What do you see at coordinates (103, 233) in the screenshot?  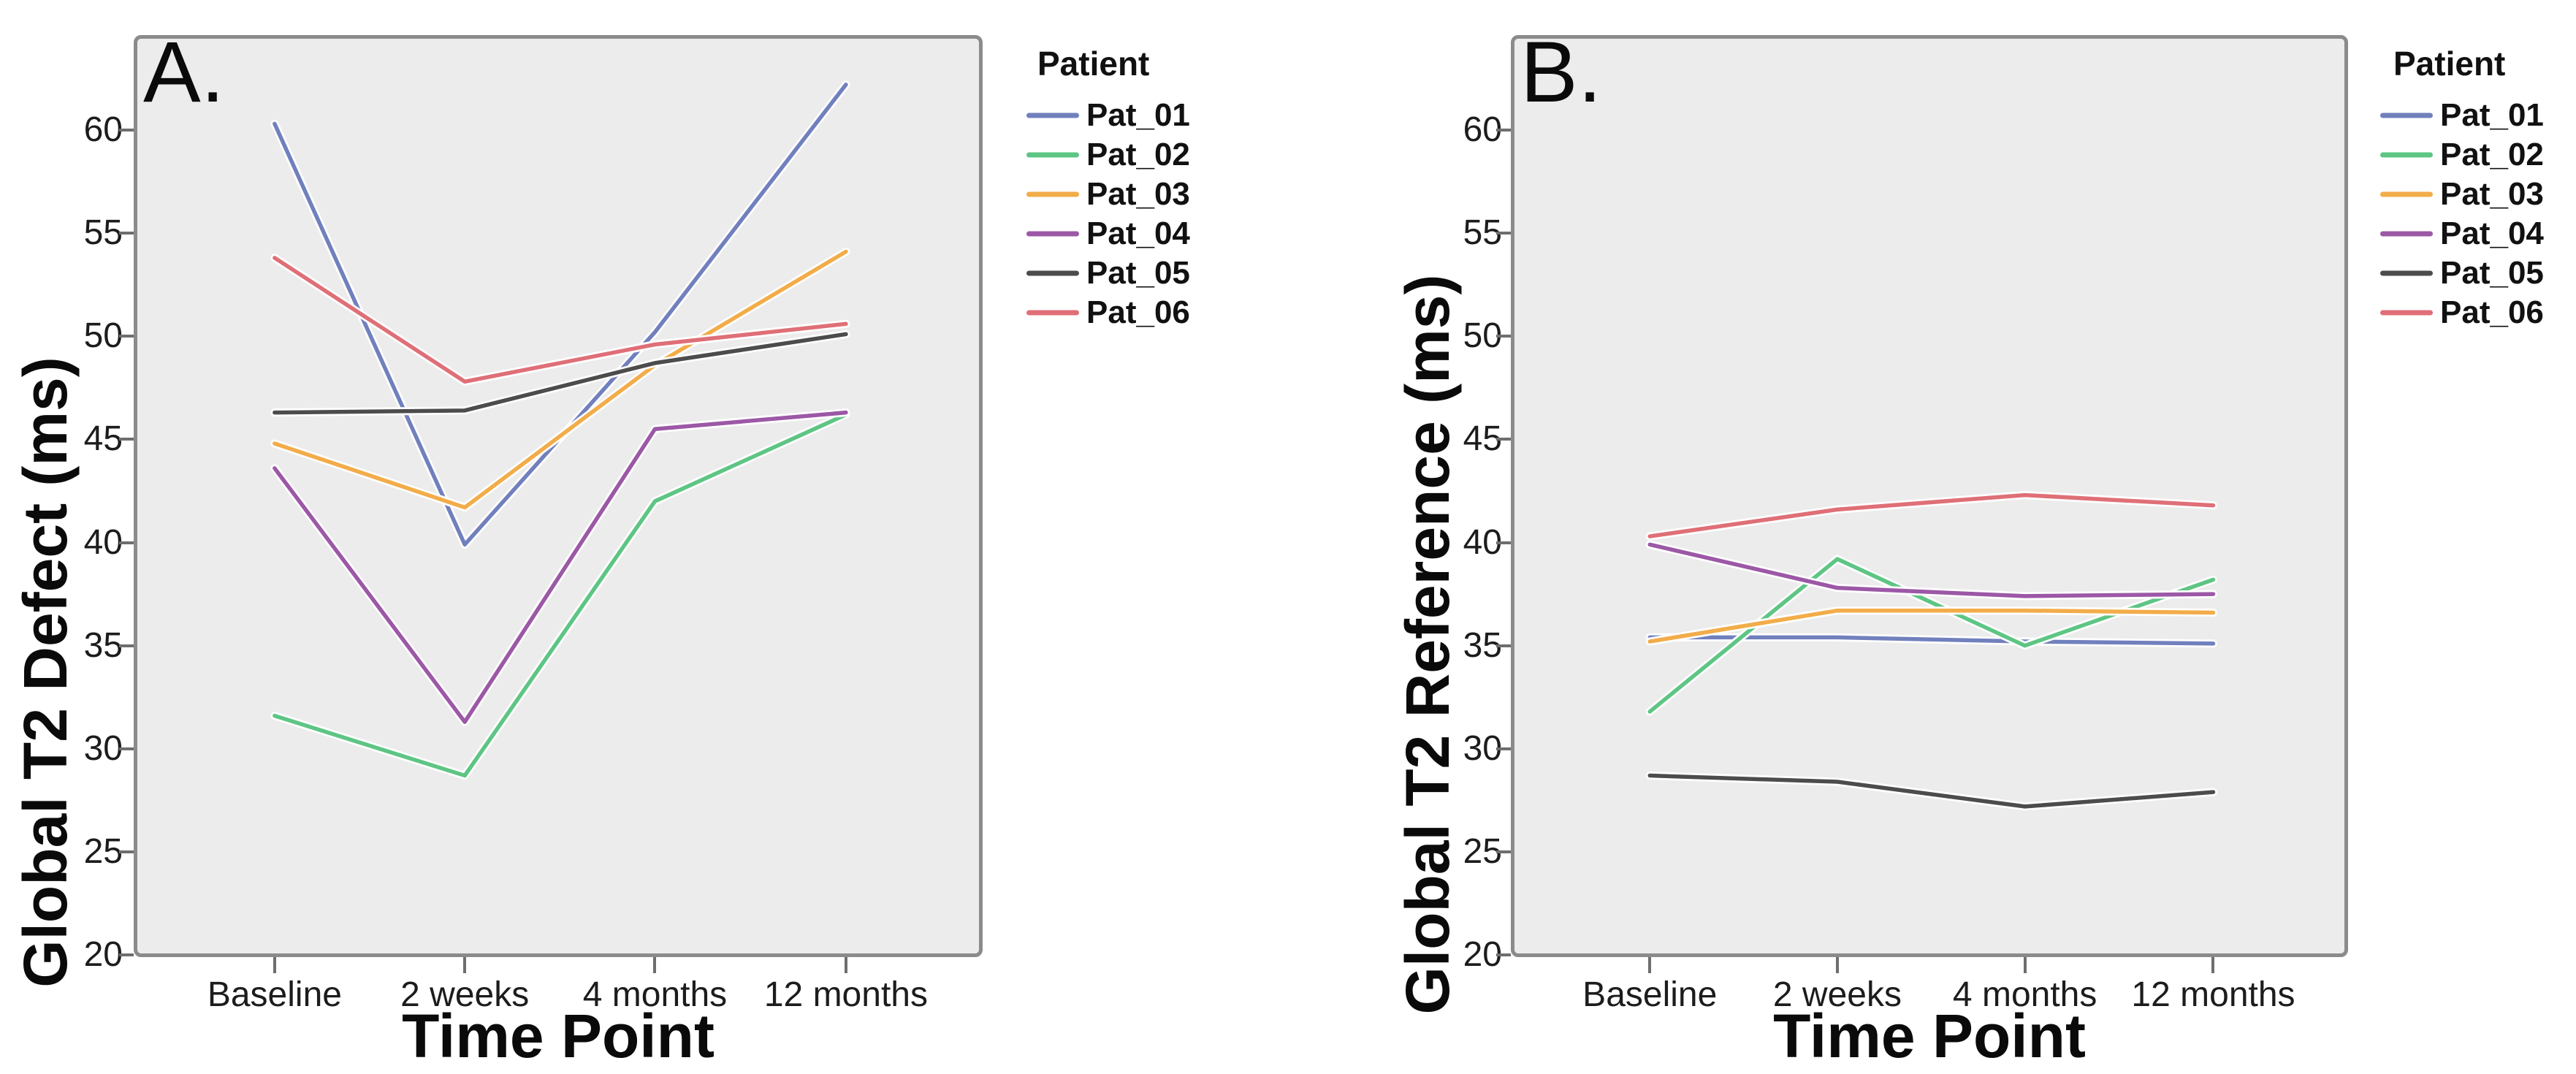 I see `y-tick-label-a-55: 55` at bounding box center [103, 233].